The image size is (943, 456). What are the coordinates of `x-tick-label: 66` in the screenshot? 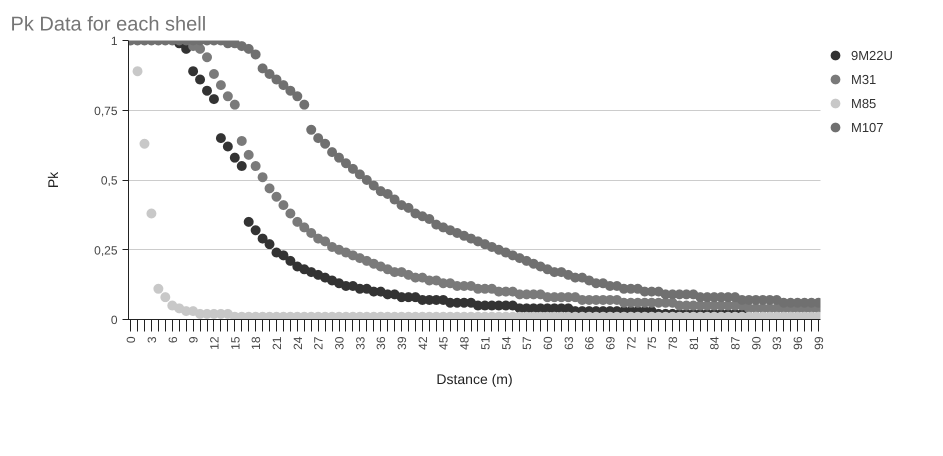 It's located at (589, 343).